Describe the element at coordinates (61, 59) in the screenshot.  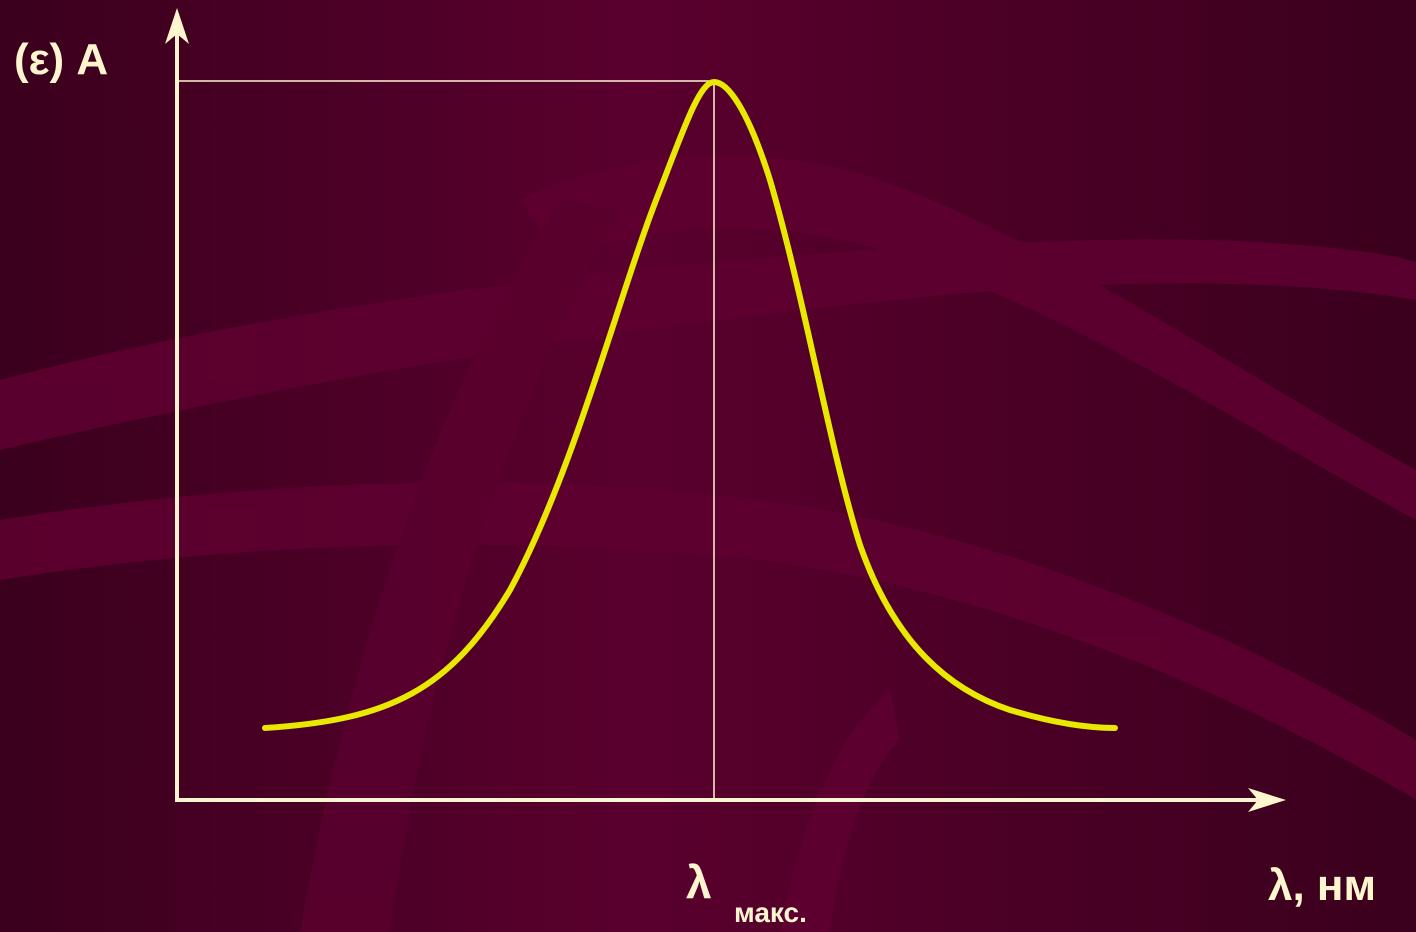
I see `y-axis-label: (ε) A` at that location.